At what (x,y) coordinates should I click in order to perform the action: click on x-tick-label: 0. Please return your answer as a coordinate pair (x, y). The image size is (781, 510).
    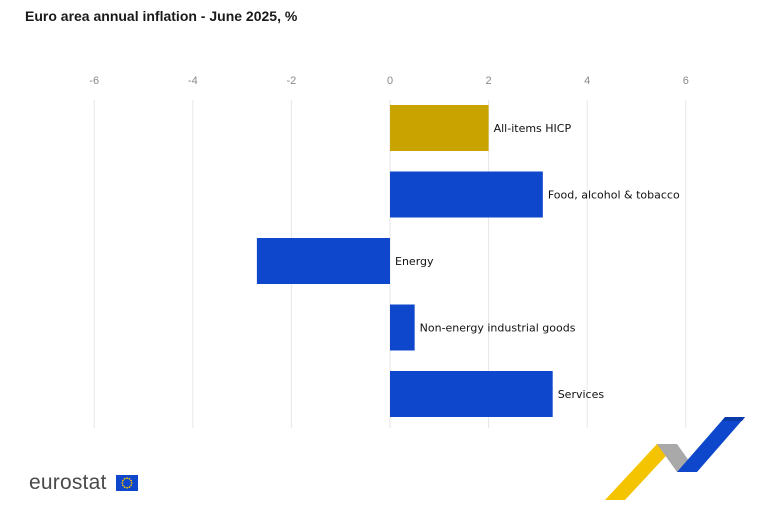
    Looking at the image, I should click on (390, 81).